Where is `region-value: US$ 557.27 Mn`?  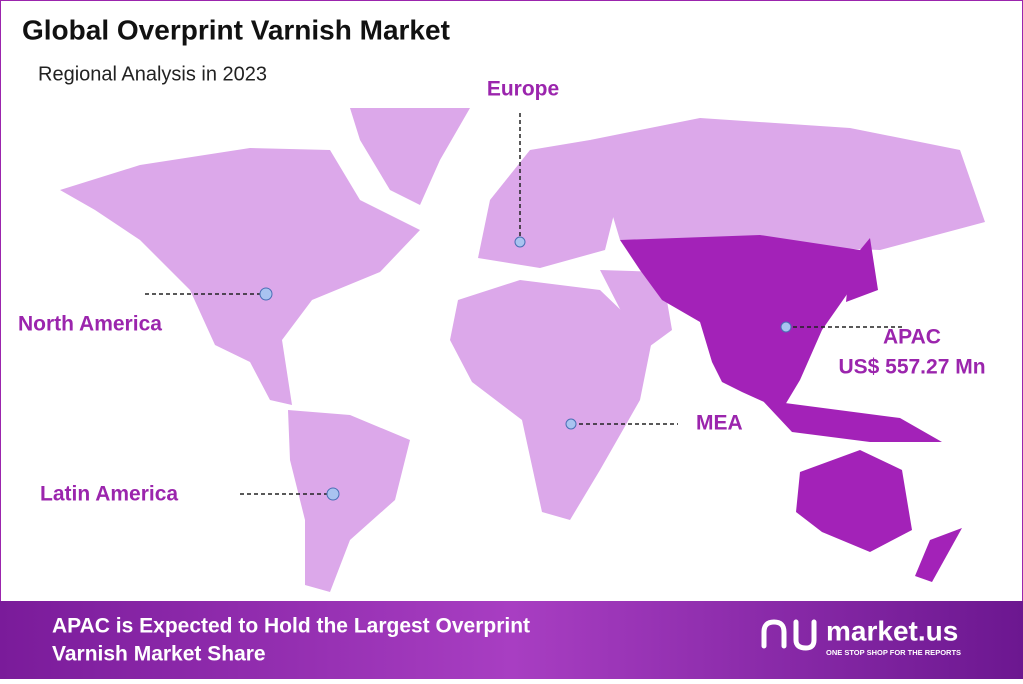
region-value: US$ 557.27 Mn is located at coordinates (911, 367).